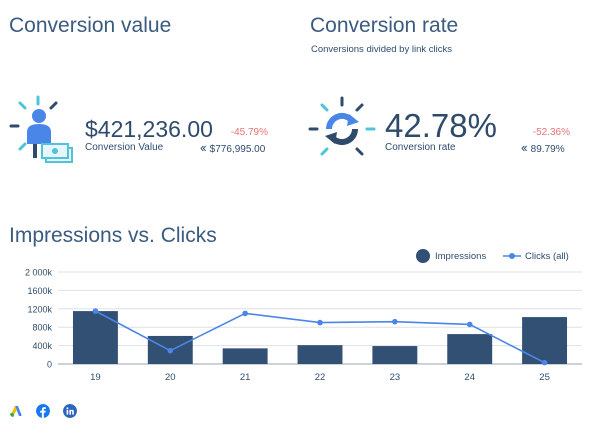 The width and height of the screenshot is (600, 447). Describe the element at coordinates (237, 149) in the screenshot. I see `conversion-value-previous: $776,995.00` at that location.